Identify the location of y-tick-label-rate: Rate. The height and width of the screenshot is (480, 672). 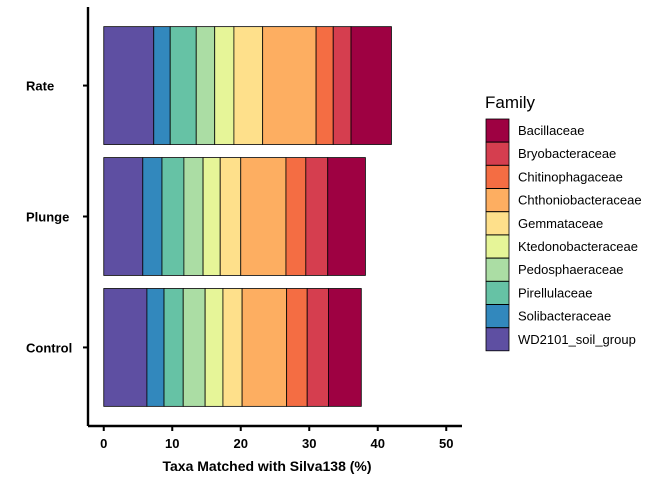
(40, 86).